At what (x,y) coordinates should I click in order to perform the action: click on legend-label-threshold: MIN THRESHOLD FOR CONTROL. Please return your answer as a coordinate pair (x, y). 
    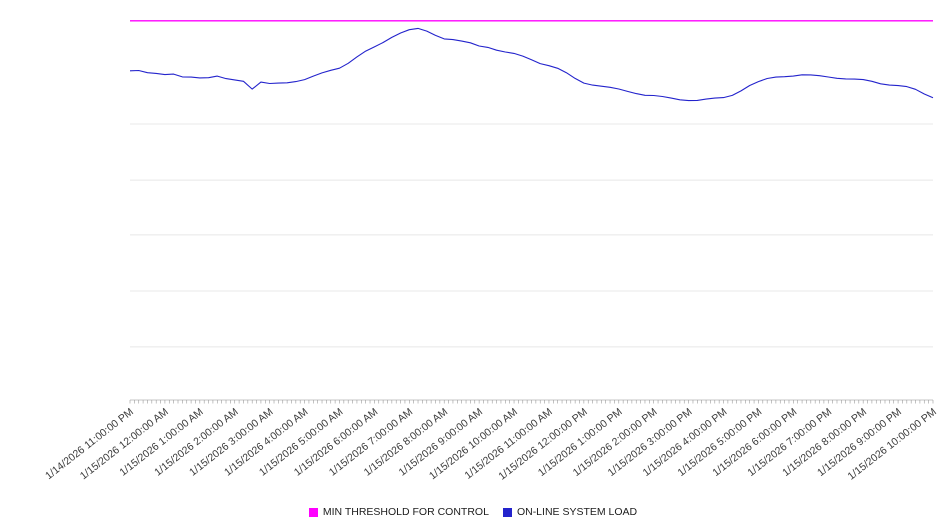
    Looking at the image, I should click on (405, 512).